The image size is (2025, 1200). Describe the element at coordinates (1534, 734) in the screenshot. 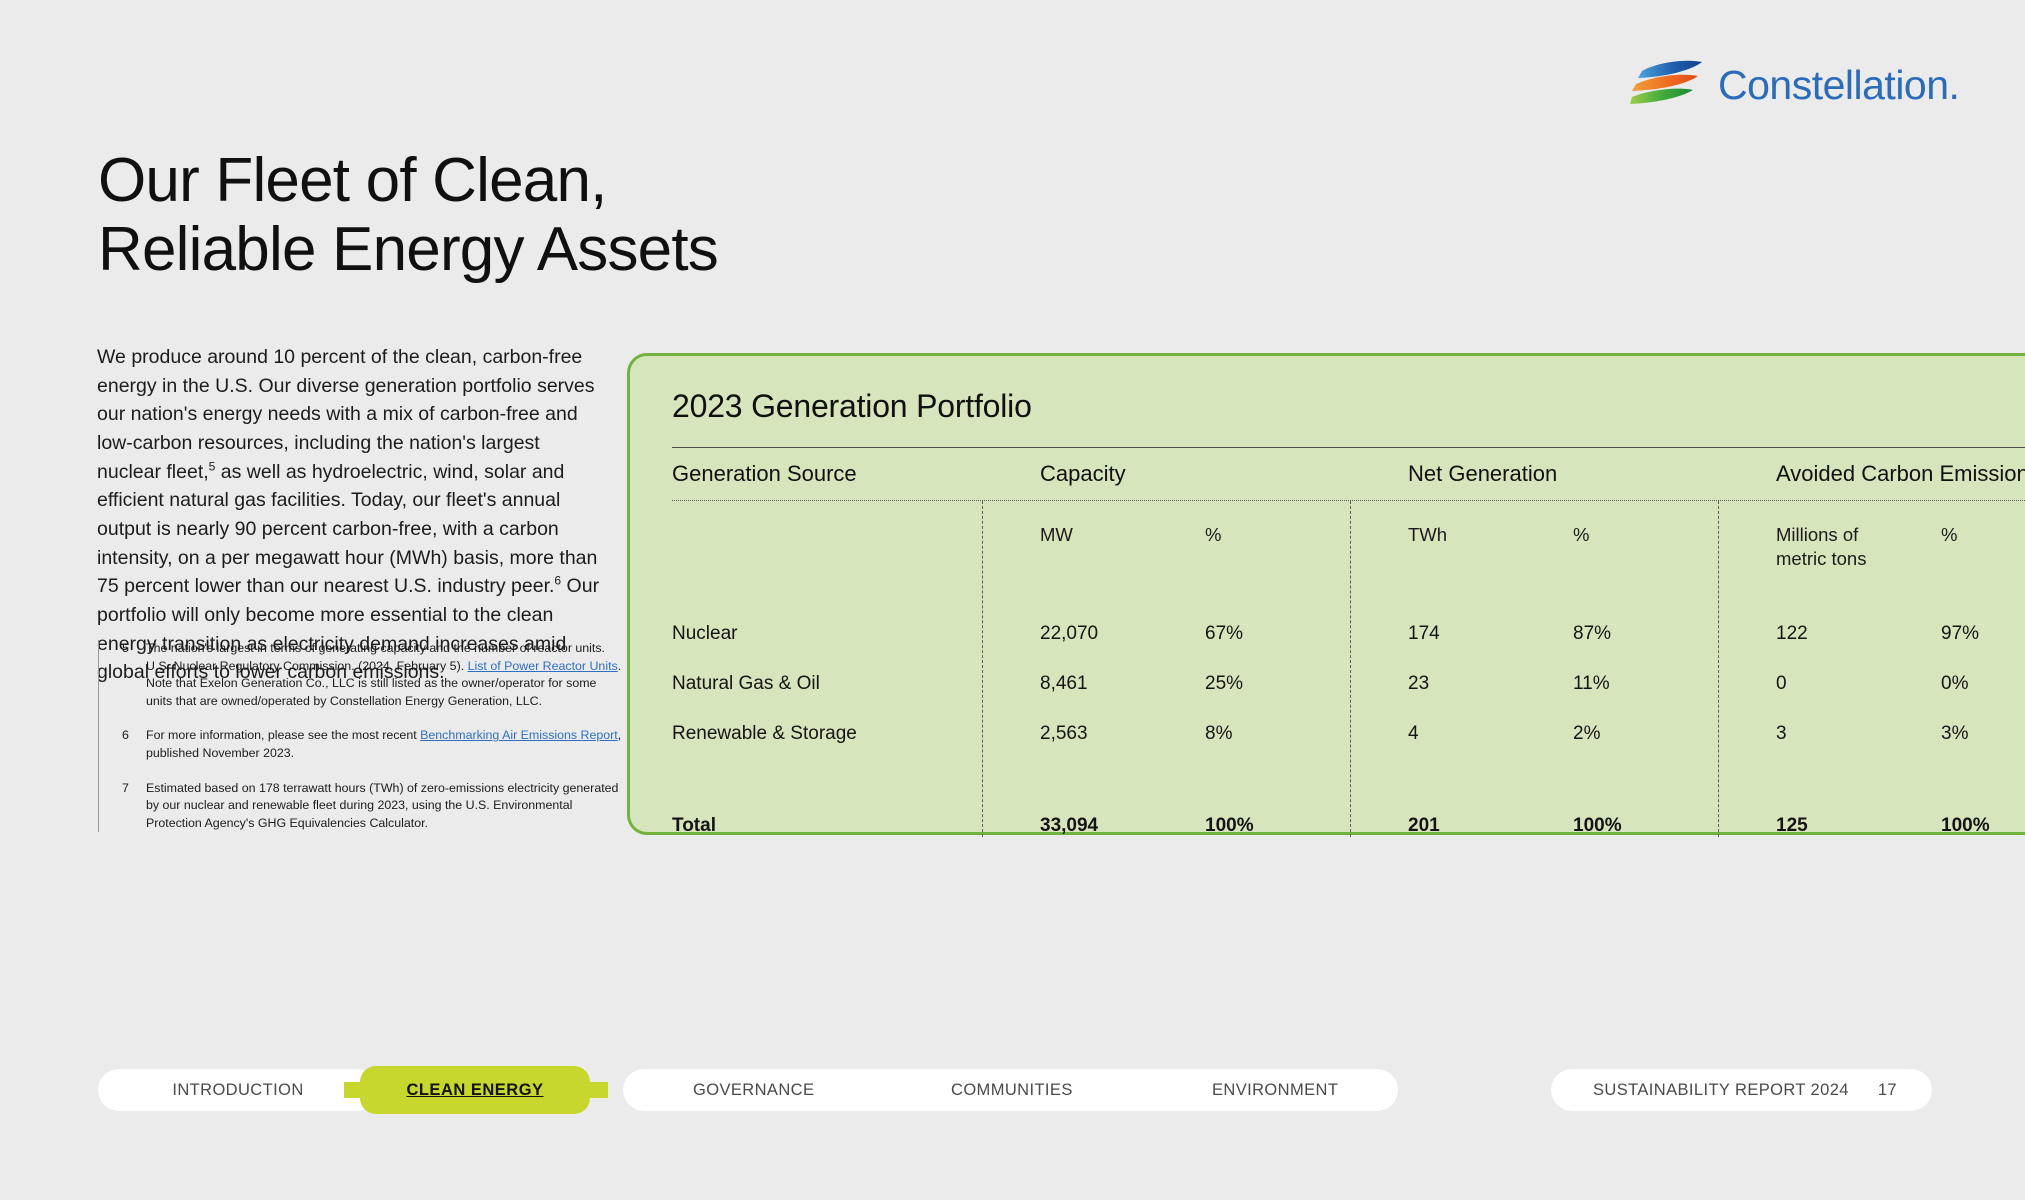

I see `cell-group-net: 4 2%` at that location.